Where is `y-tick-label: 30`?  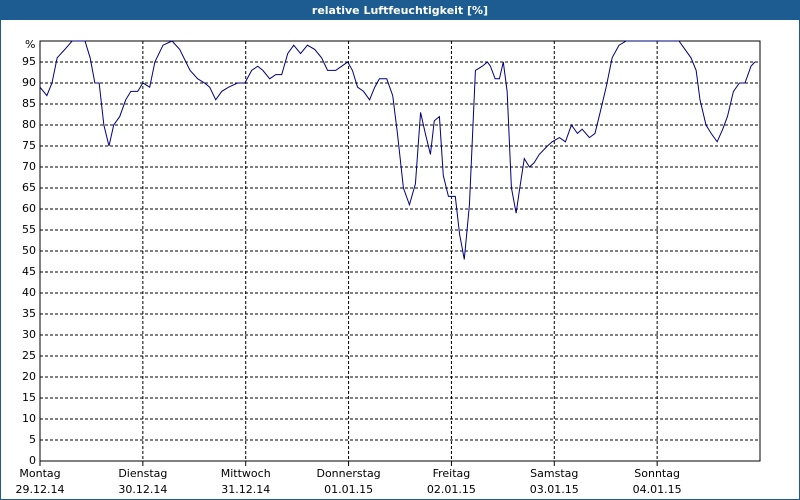 y-tick-label: 30 is located at coordinates (29, 334).